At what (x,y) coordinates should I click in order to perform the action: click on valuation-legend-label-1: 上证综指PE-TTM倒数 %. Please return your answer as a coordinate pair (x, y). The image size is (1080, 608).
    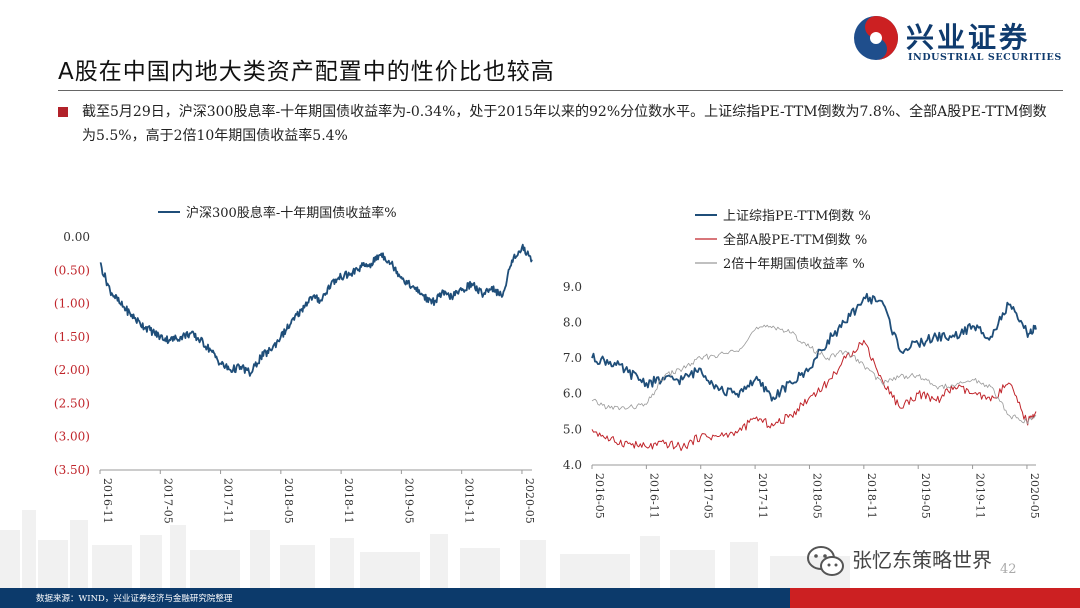
    Looking at the image, I should click on (797, 216).